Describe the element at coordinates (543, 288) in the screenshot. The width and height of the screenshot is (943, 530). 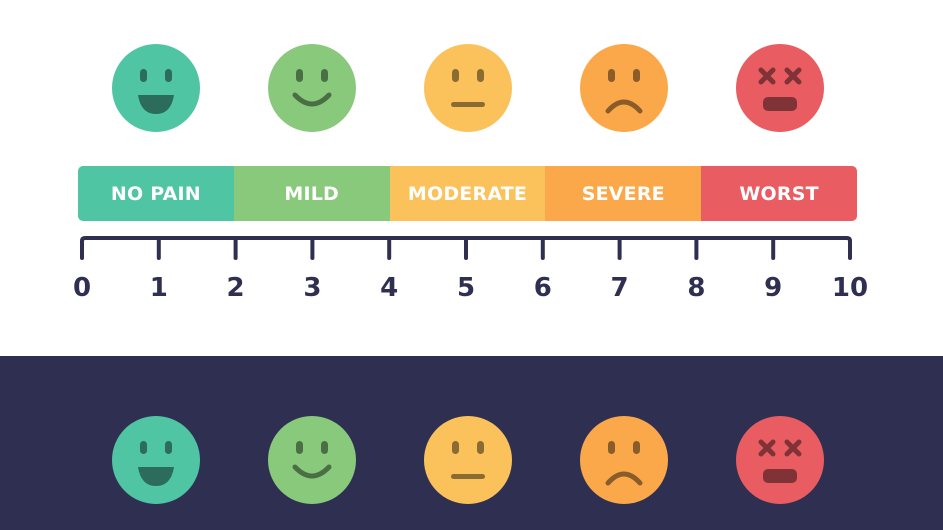
I see `tick-label: 6` at that location.